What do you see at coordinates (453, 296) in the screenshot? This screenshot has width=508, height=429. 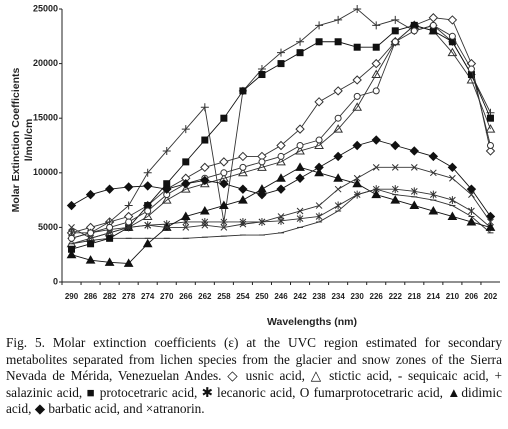 I see `x-tick-label: 210` at bounding box center [453, 296].